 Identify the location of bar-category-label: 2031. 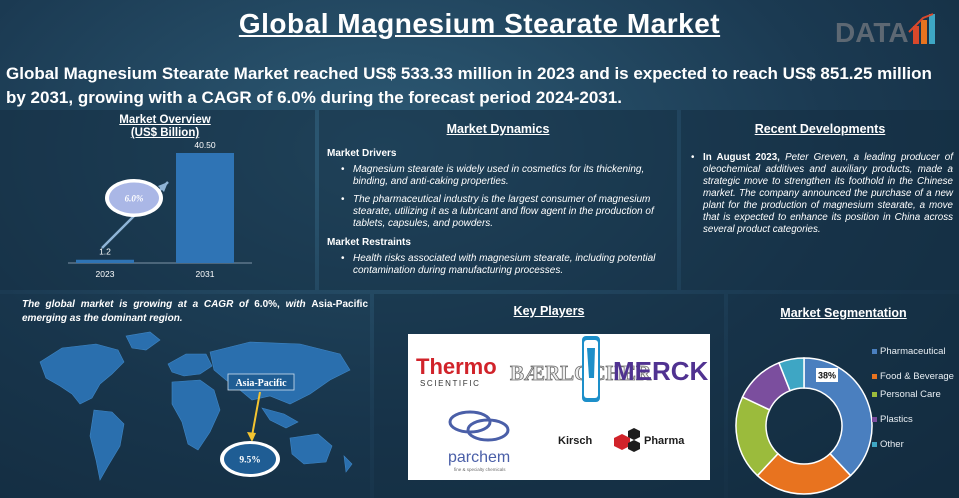
(205, 274).